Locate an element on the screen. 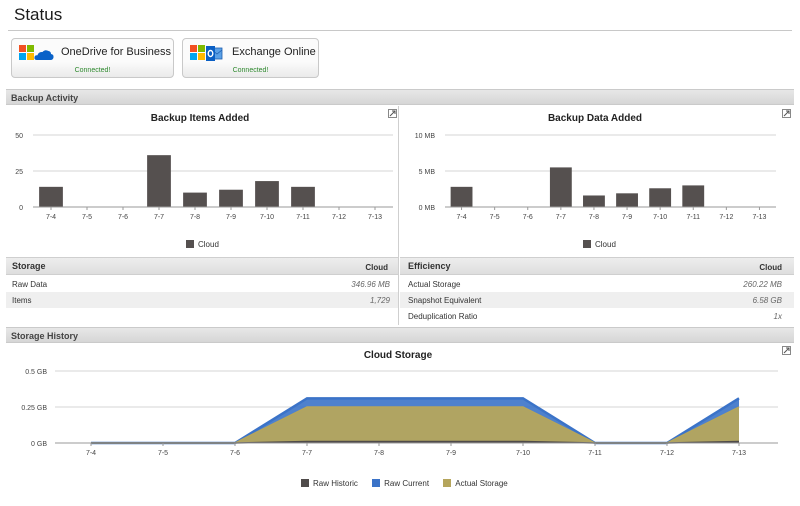 This screenshot has height=506, width=800. y-tick-label: 5 MB is located at coordinates (427, 172).